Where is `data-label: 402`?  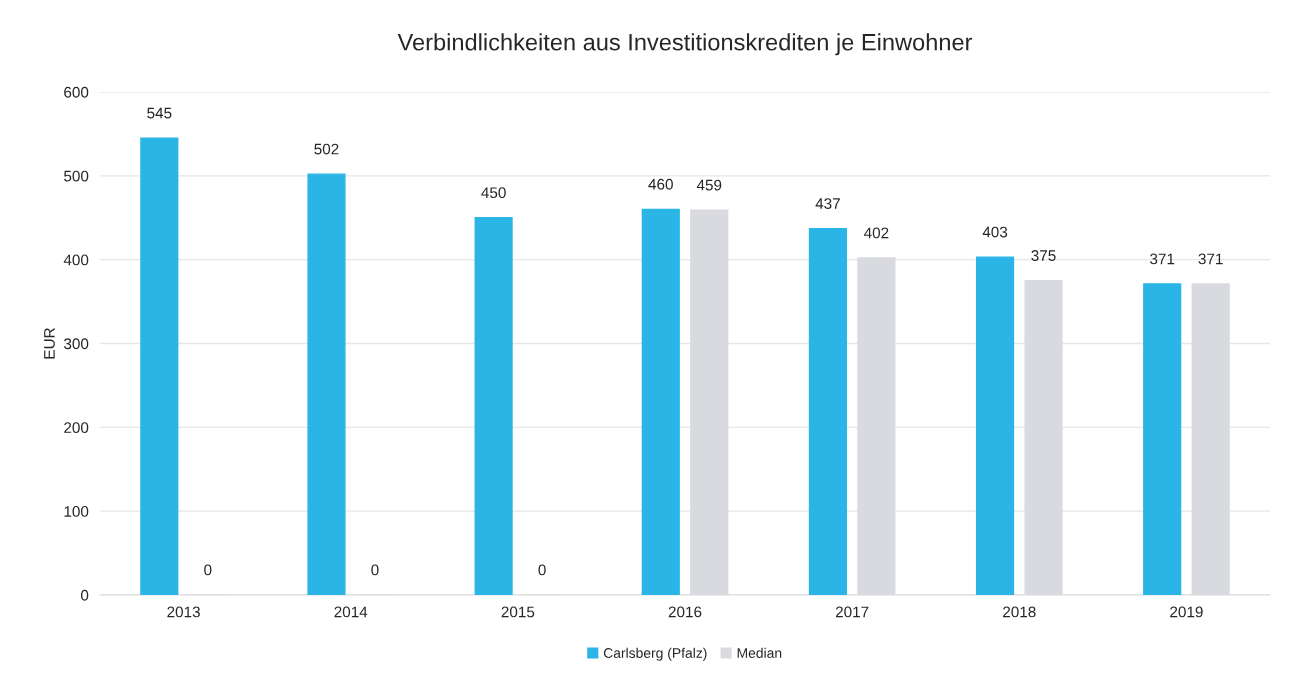 data-label: 402 is located at coordinates (876, 233).